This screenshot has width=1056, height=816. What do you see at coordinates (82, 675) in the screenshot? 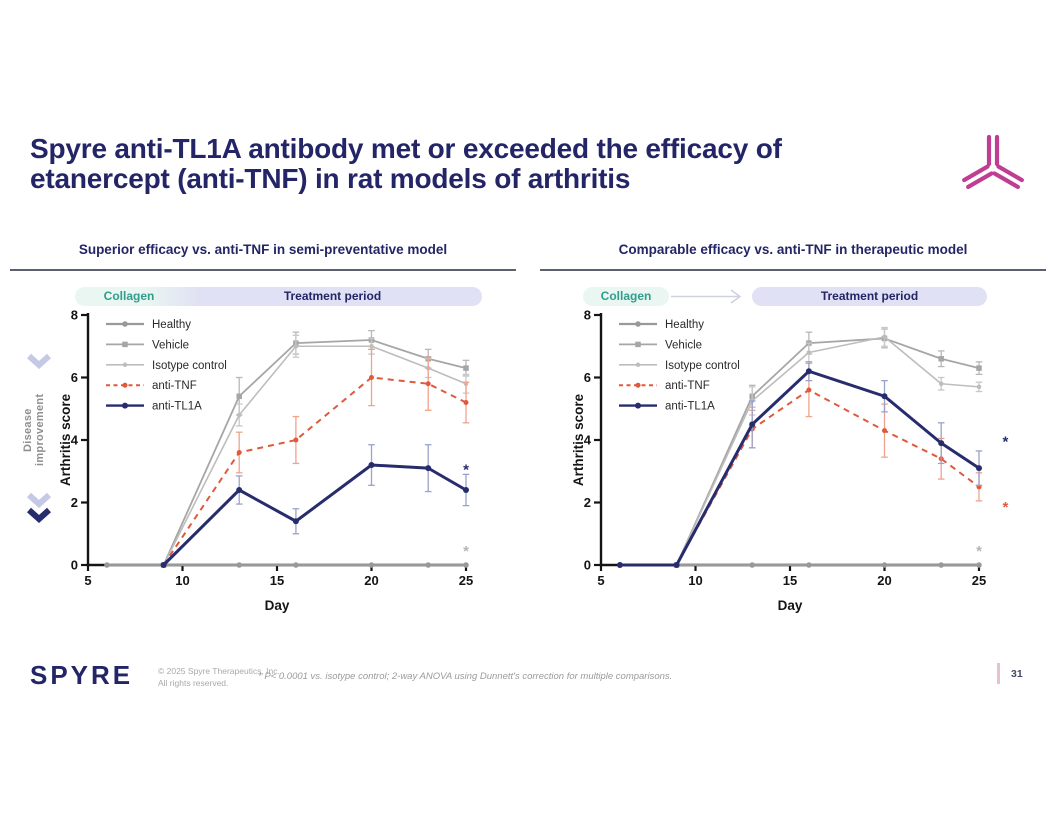
I see `spyre-wordmark: SPYRE` at bounding box center [82, 675].